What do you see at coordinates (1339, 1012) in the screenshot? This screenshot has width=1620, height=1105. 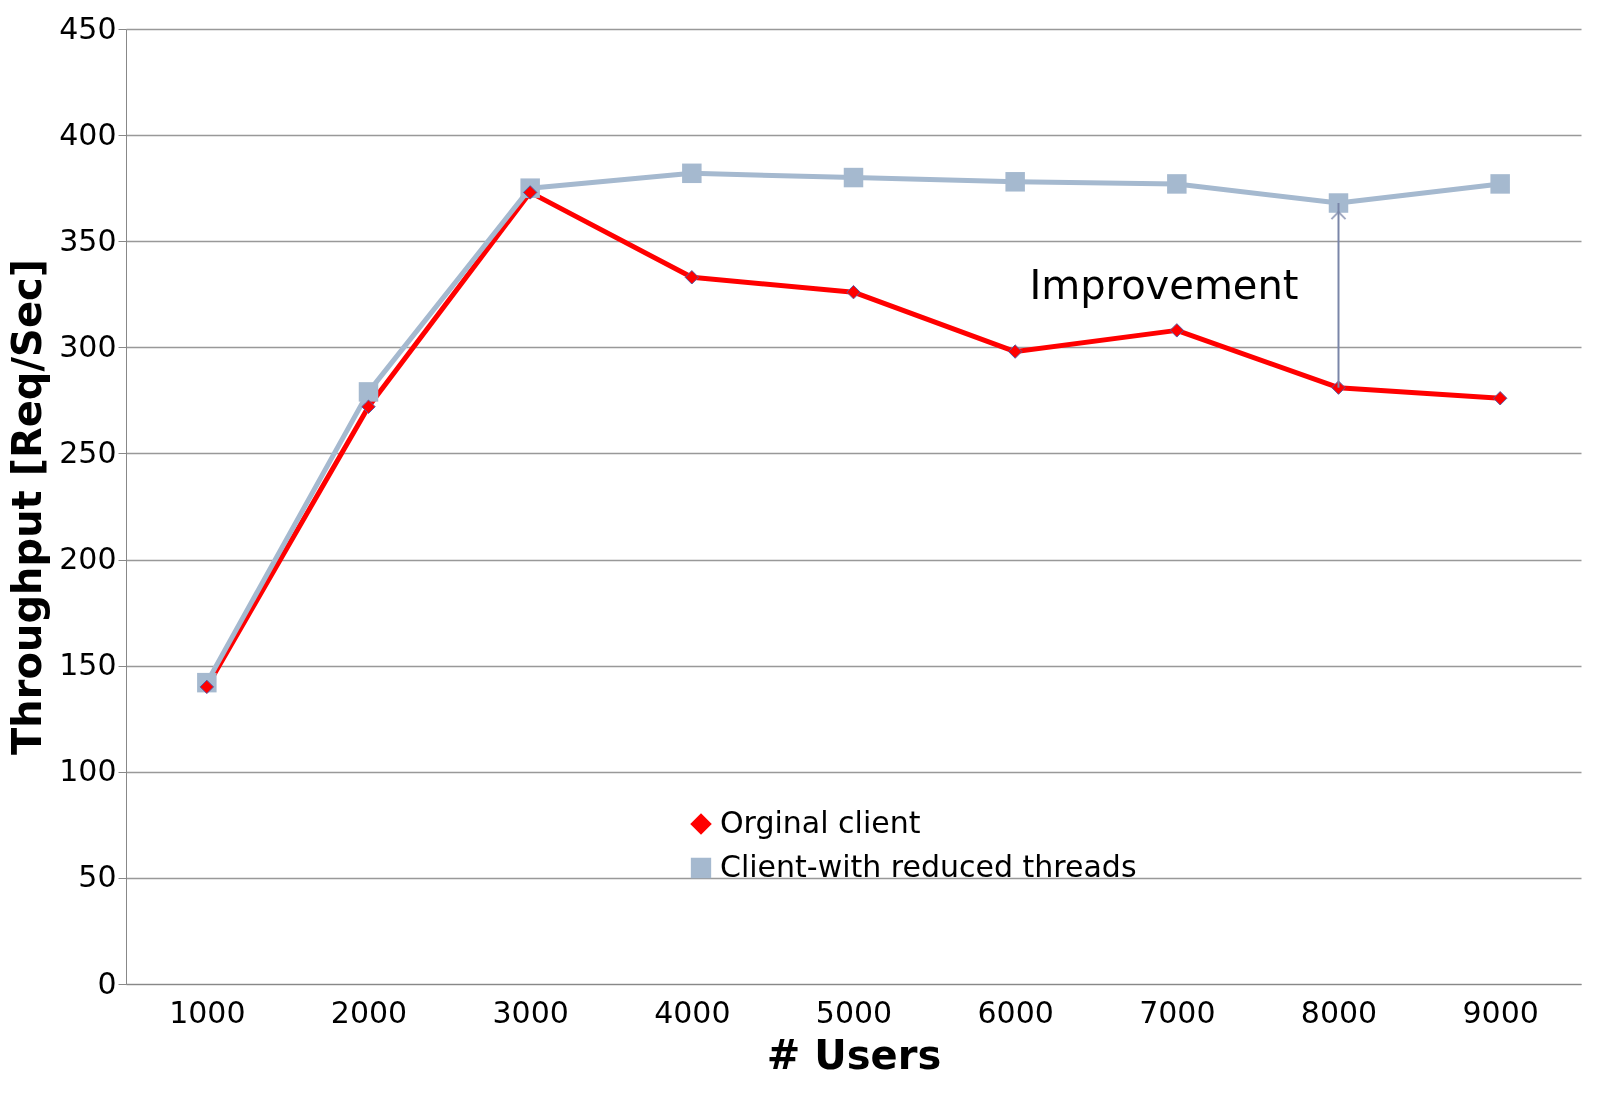 I see `x-tick-label: 8000` at bounding box center [1339, 1012].